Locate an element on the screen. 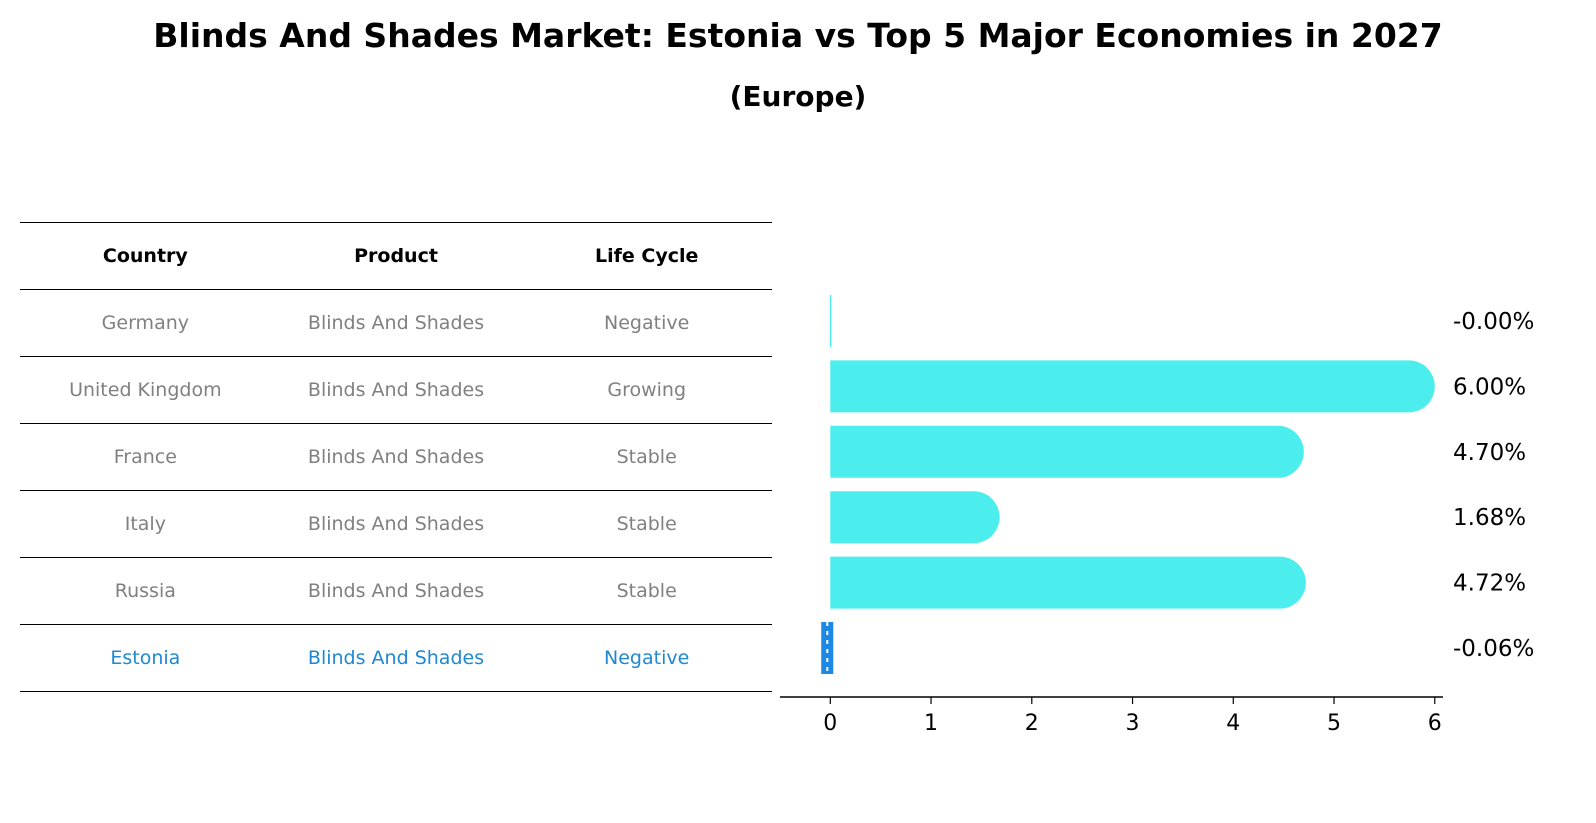 The height and width of the screenshot is (823, 1596). table-row-highlighted: Estonia Blinds And Shades Negative is located at coordinates (396, 658).